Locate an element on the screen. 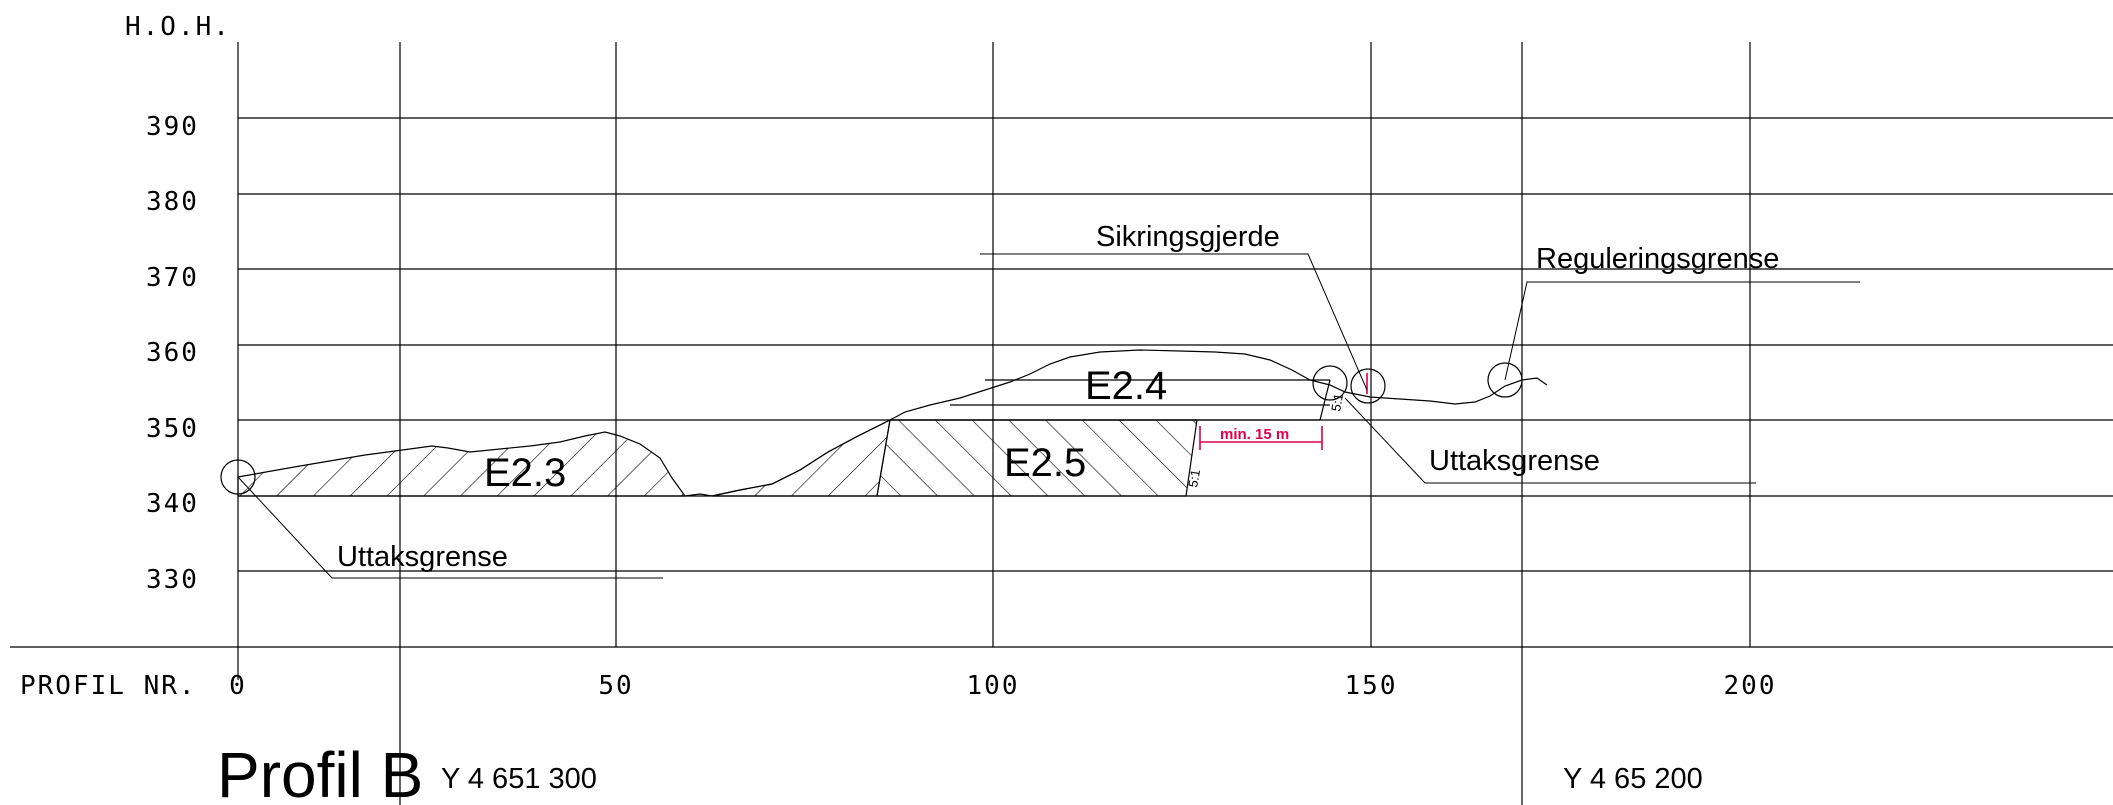 Image resolution: width=2113 pixels, height=805 pixels. callout-uttaksgrense-left: Uttaksgrense is located at coordinates (422, 557).